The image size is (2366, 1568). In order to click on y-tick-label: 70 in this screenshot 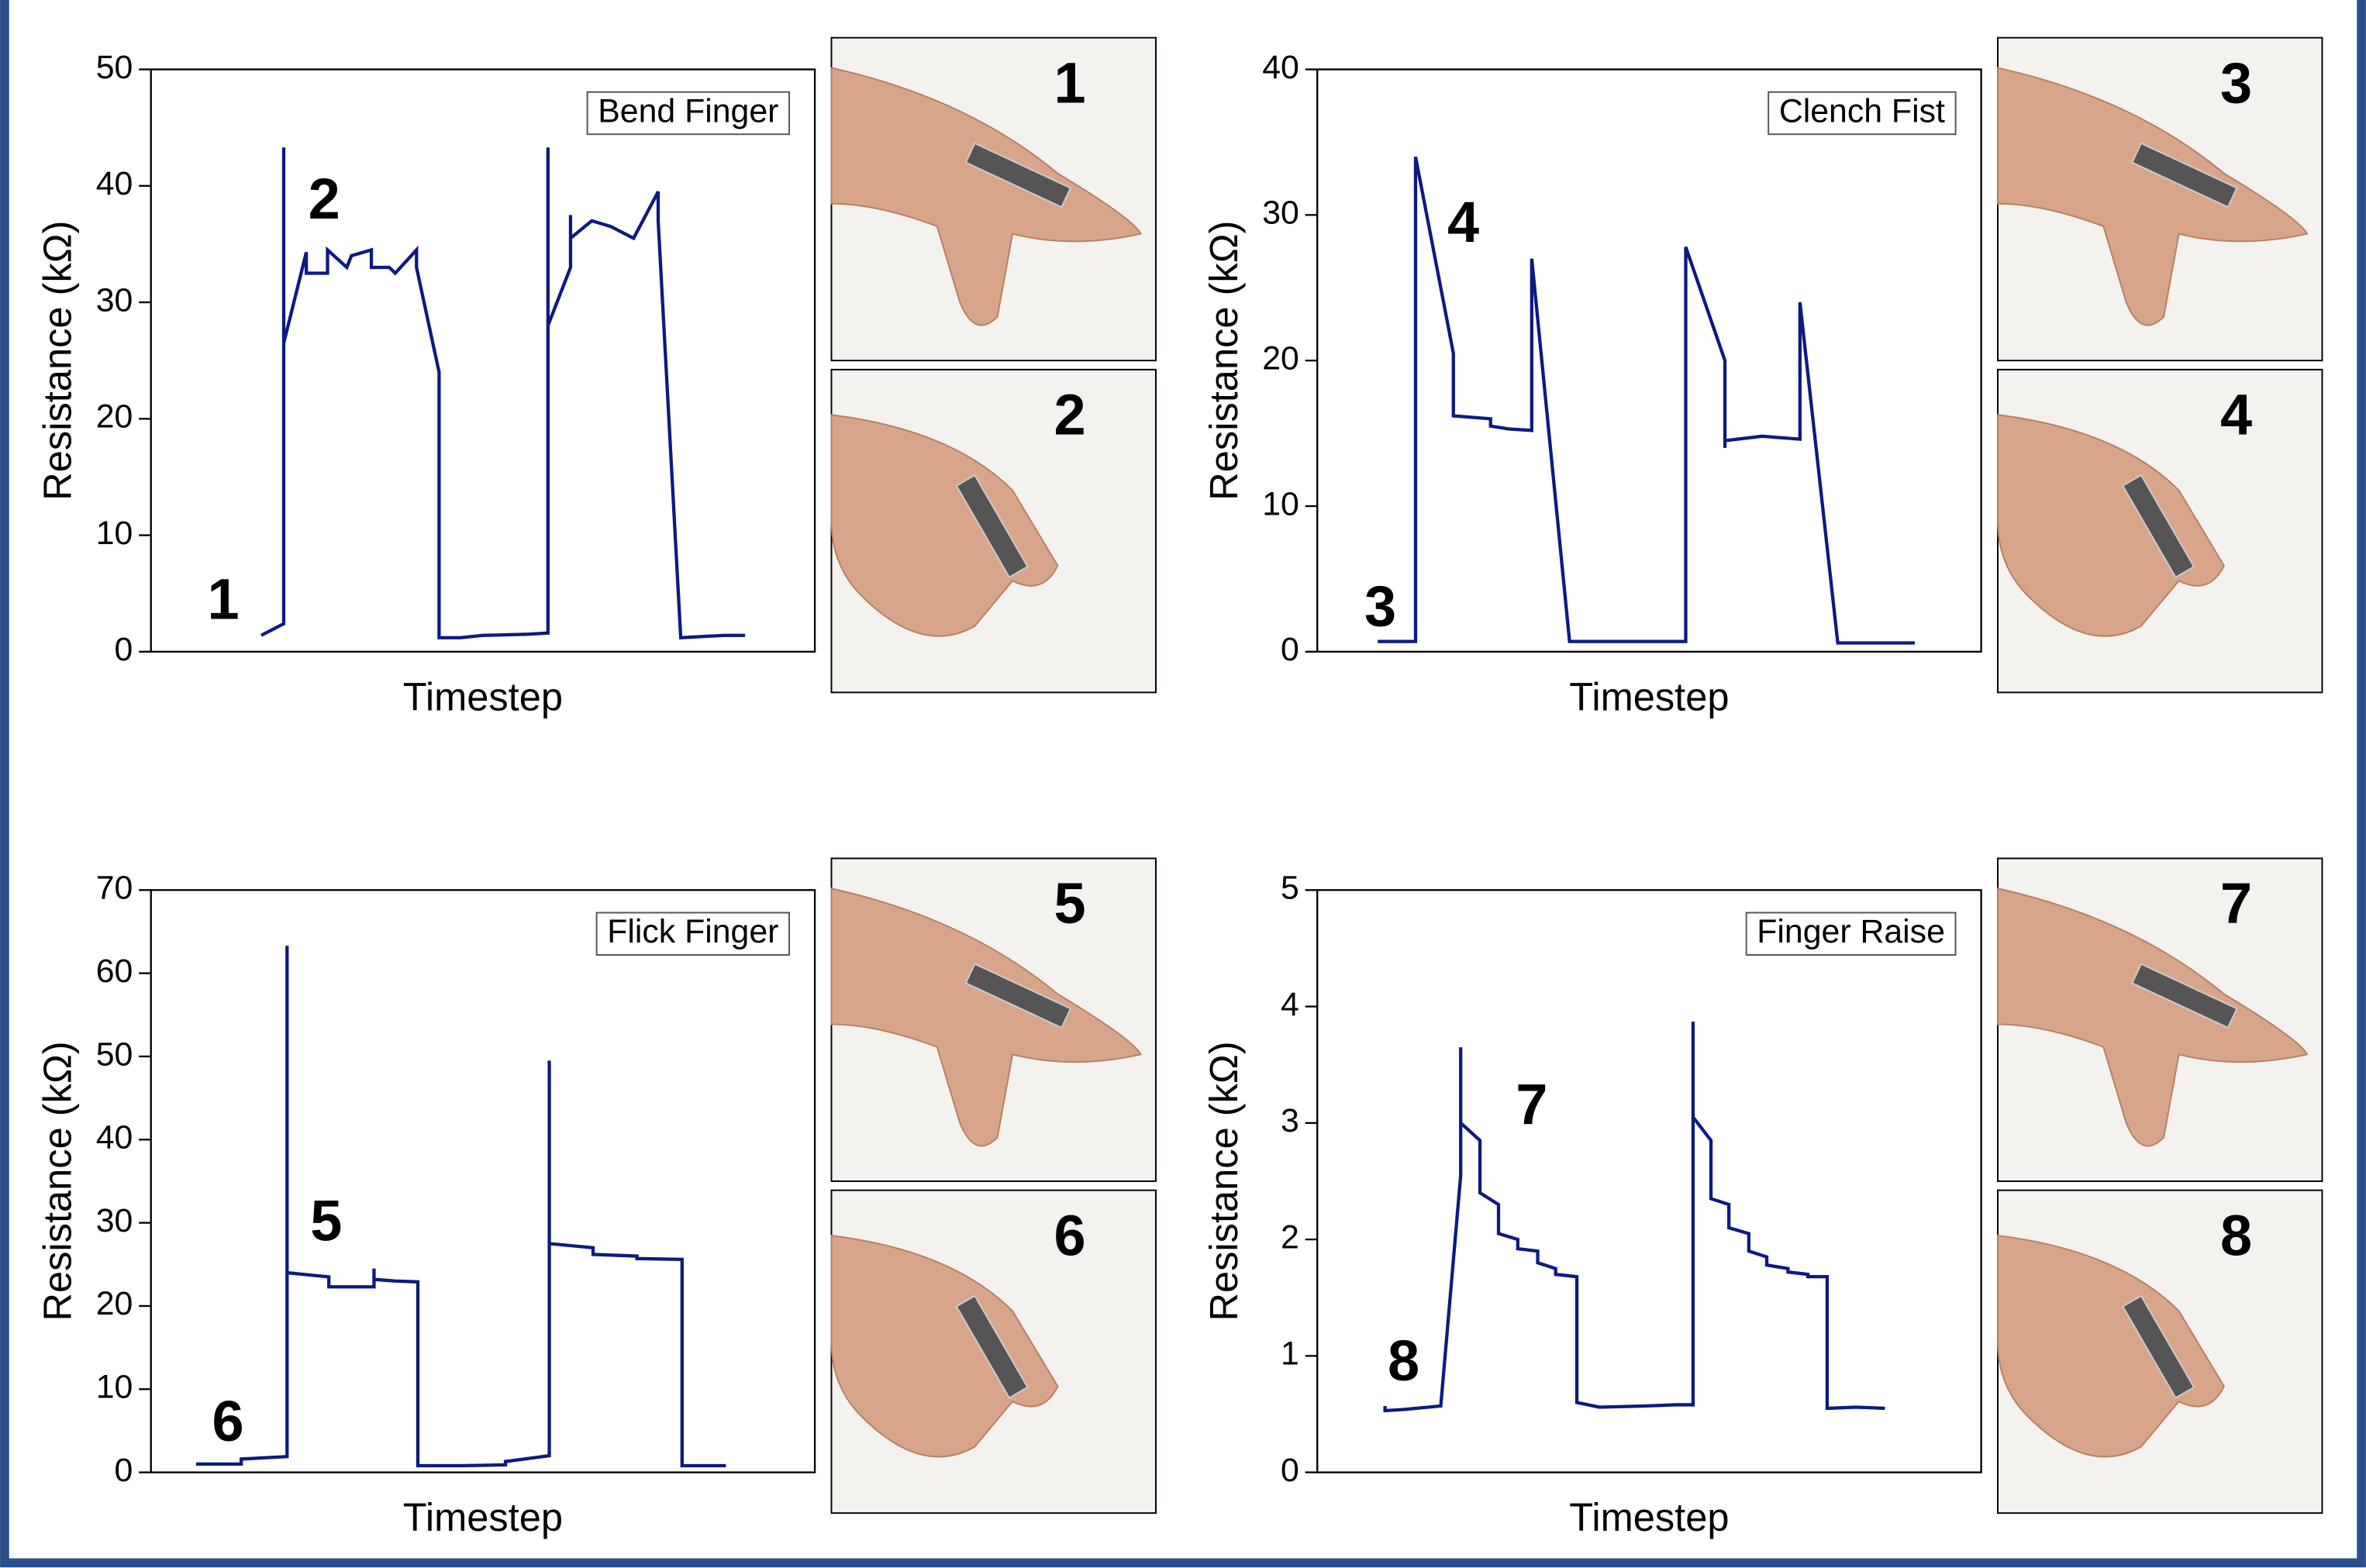, I will do `click(114, 888)`.